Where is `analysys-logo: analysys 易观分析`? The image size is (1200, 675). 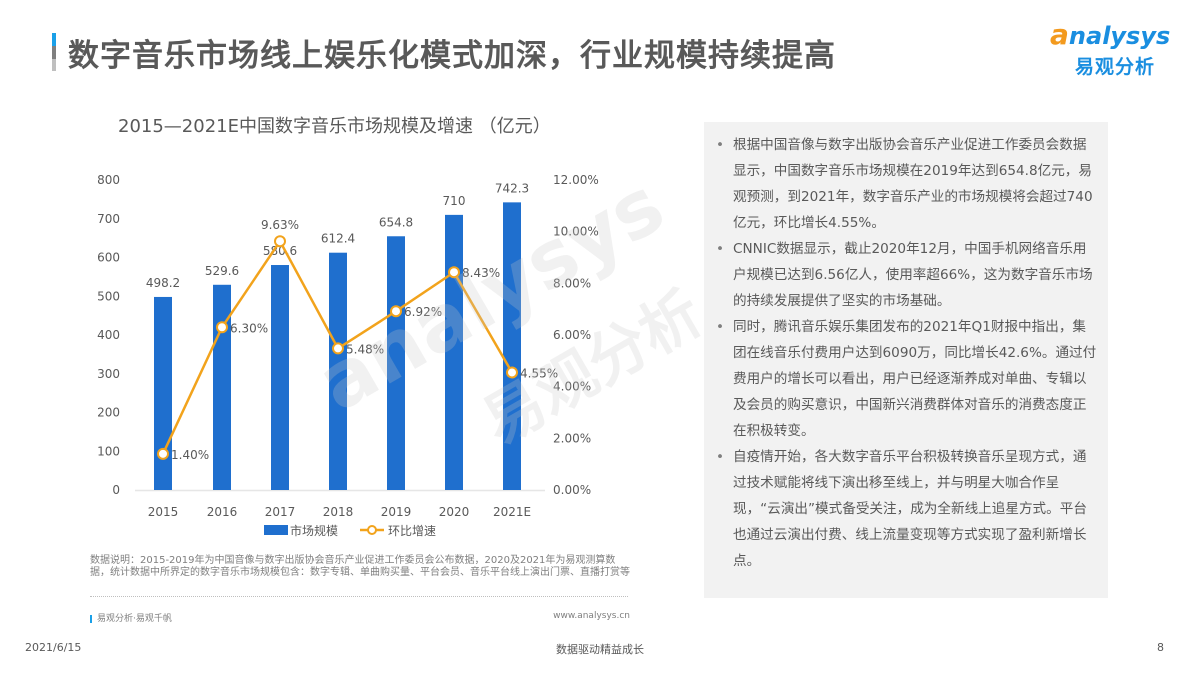
analysys-logo: analysys 易观分析 is located at coordinates (1110, 48).